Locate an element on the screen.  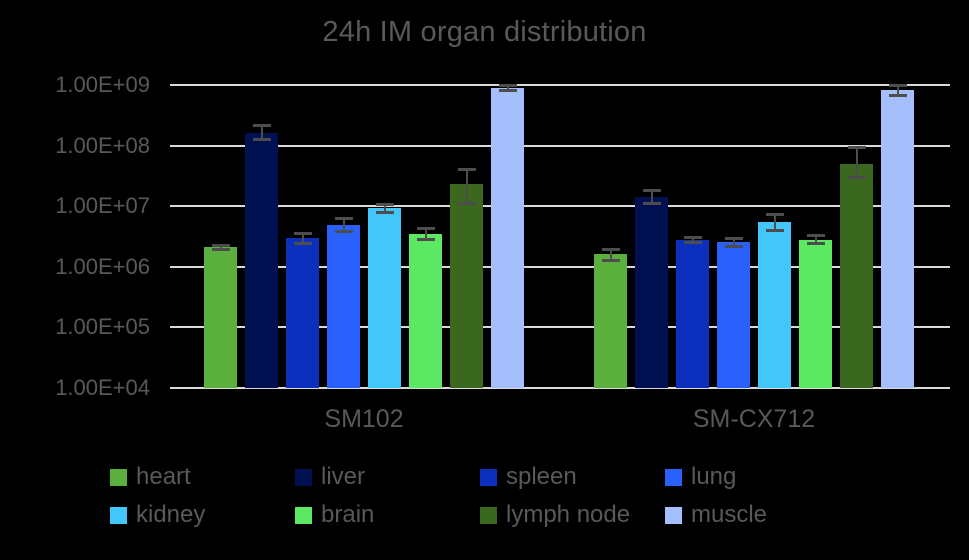
legend-item-spleen: spleen is located at coordinates (572, 477).